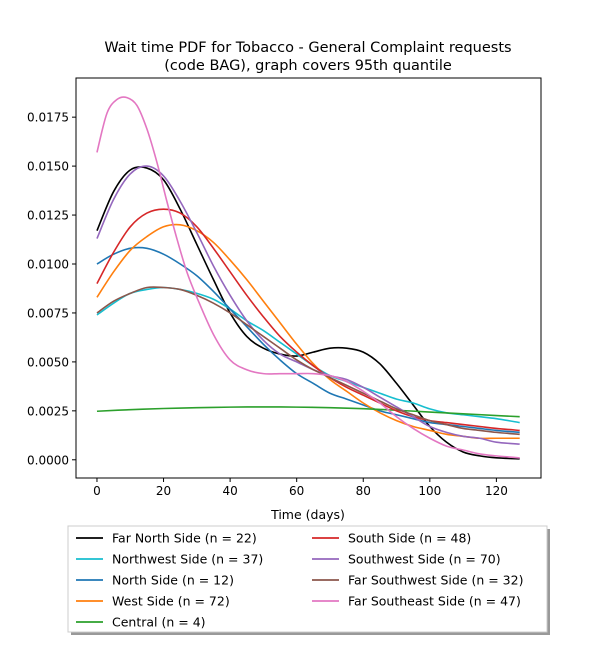  What do you see at coordinates (48, 460) in the screenshot?
I see `y-tick-label: 0.0000` at bounding box center [48, 460].